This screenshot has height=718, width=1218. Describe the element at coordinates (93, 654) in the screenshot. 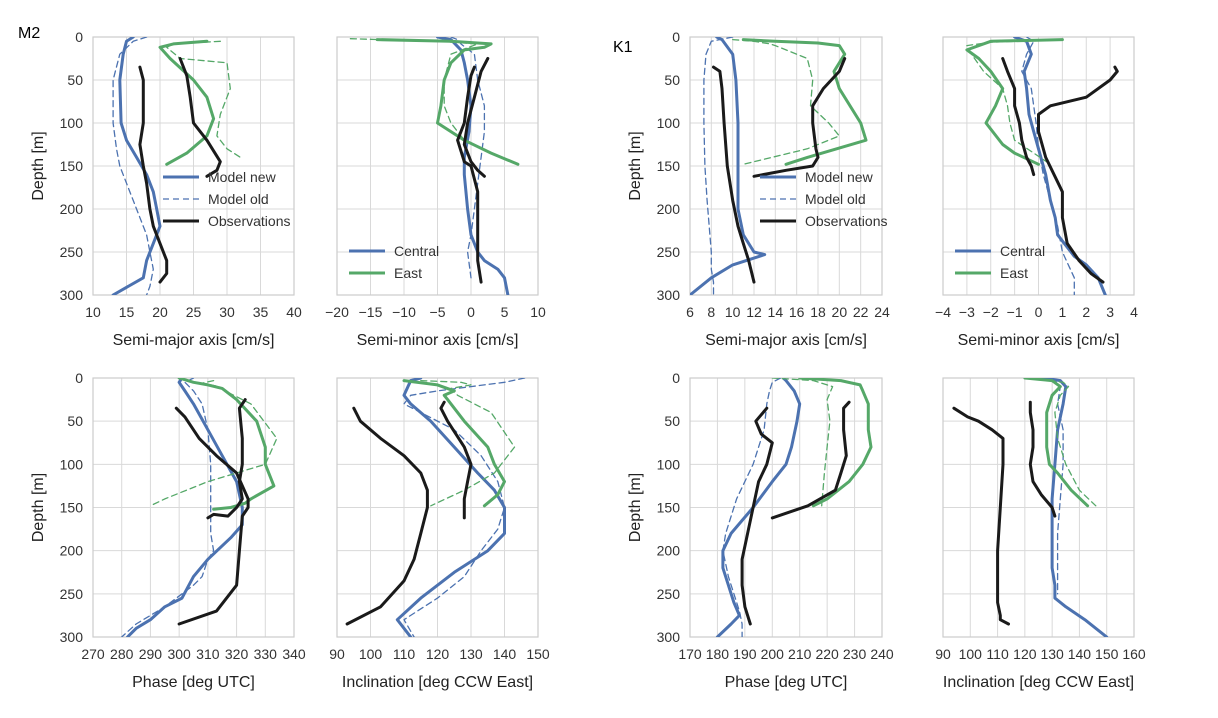

I see `x-tick-label: 270` at that location.